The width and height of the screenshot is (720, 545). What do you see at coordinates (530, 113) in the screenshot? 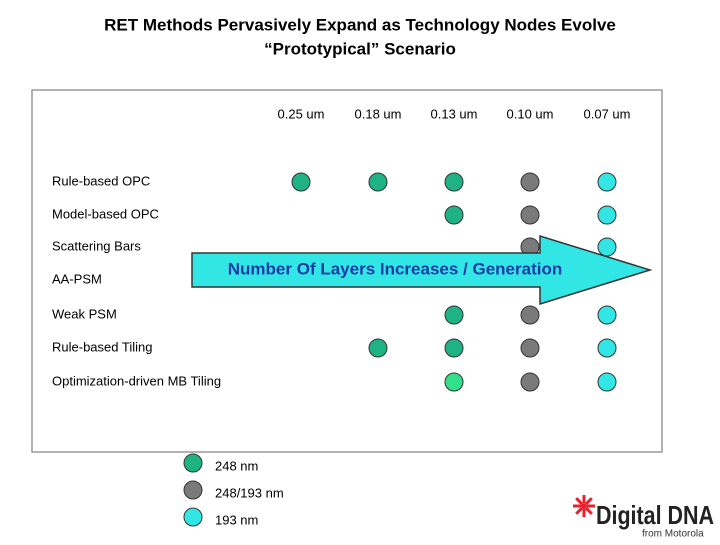
I see `column-header: 0.10 um` at bounding box center [530, 113].